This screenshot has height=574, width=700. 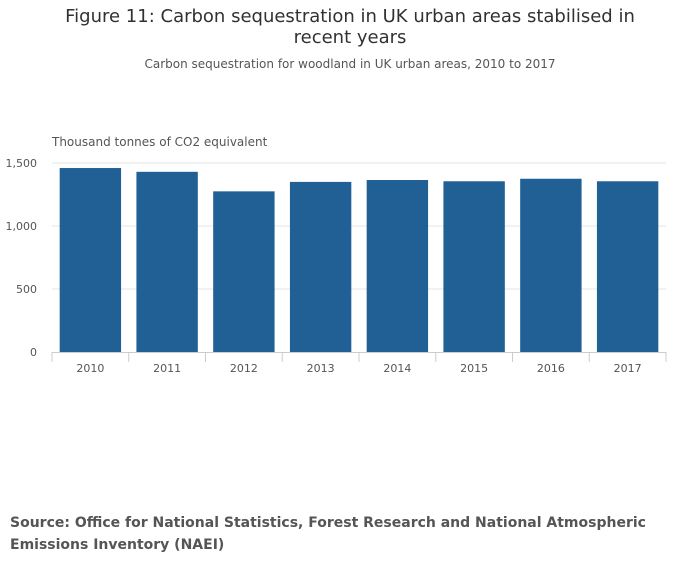 What do you see at coordinates (358, 368) in the screenshot?
I see `x-axis-ticks: 2010 2011 2012 2013 2014 2015 2016 2017` at bounding box center [358, 368].